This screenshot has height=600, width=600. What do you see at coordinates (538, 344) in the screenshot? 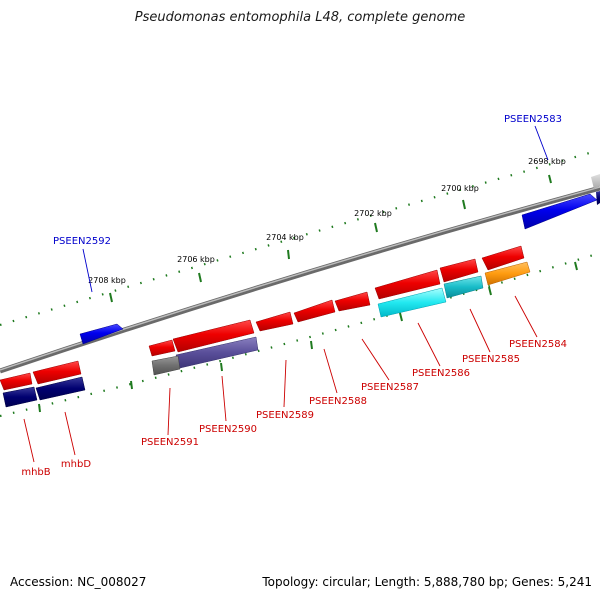
I see `gene-label: PSEEN2584` at bounding box center [538, 344].